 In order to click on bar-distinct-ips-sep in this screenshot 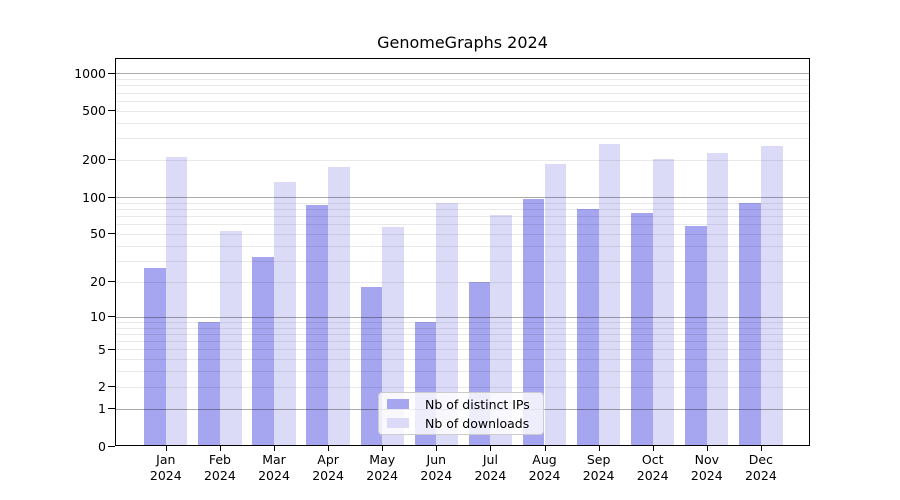, I will do `click(587, 327)`.